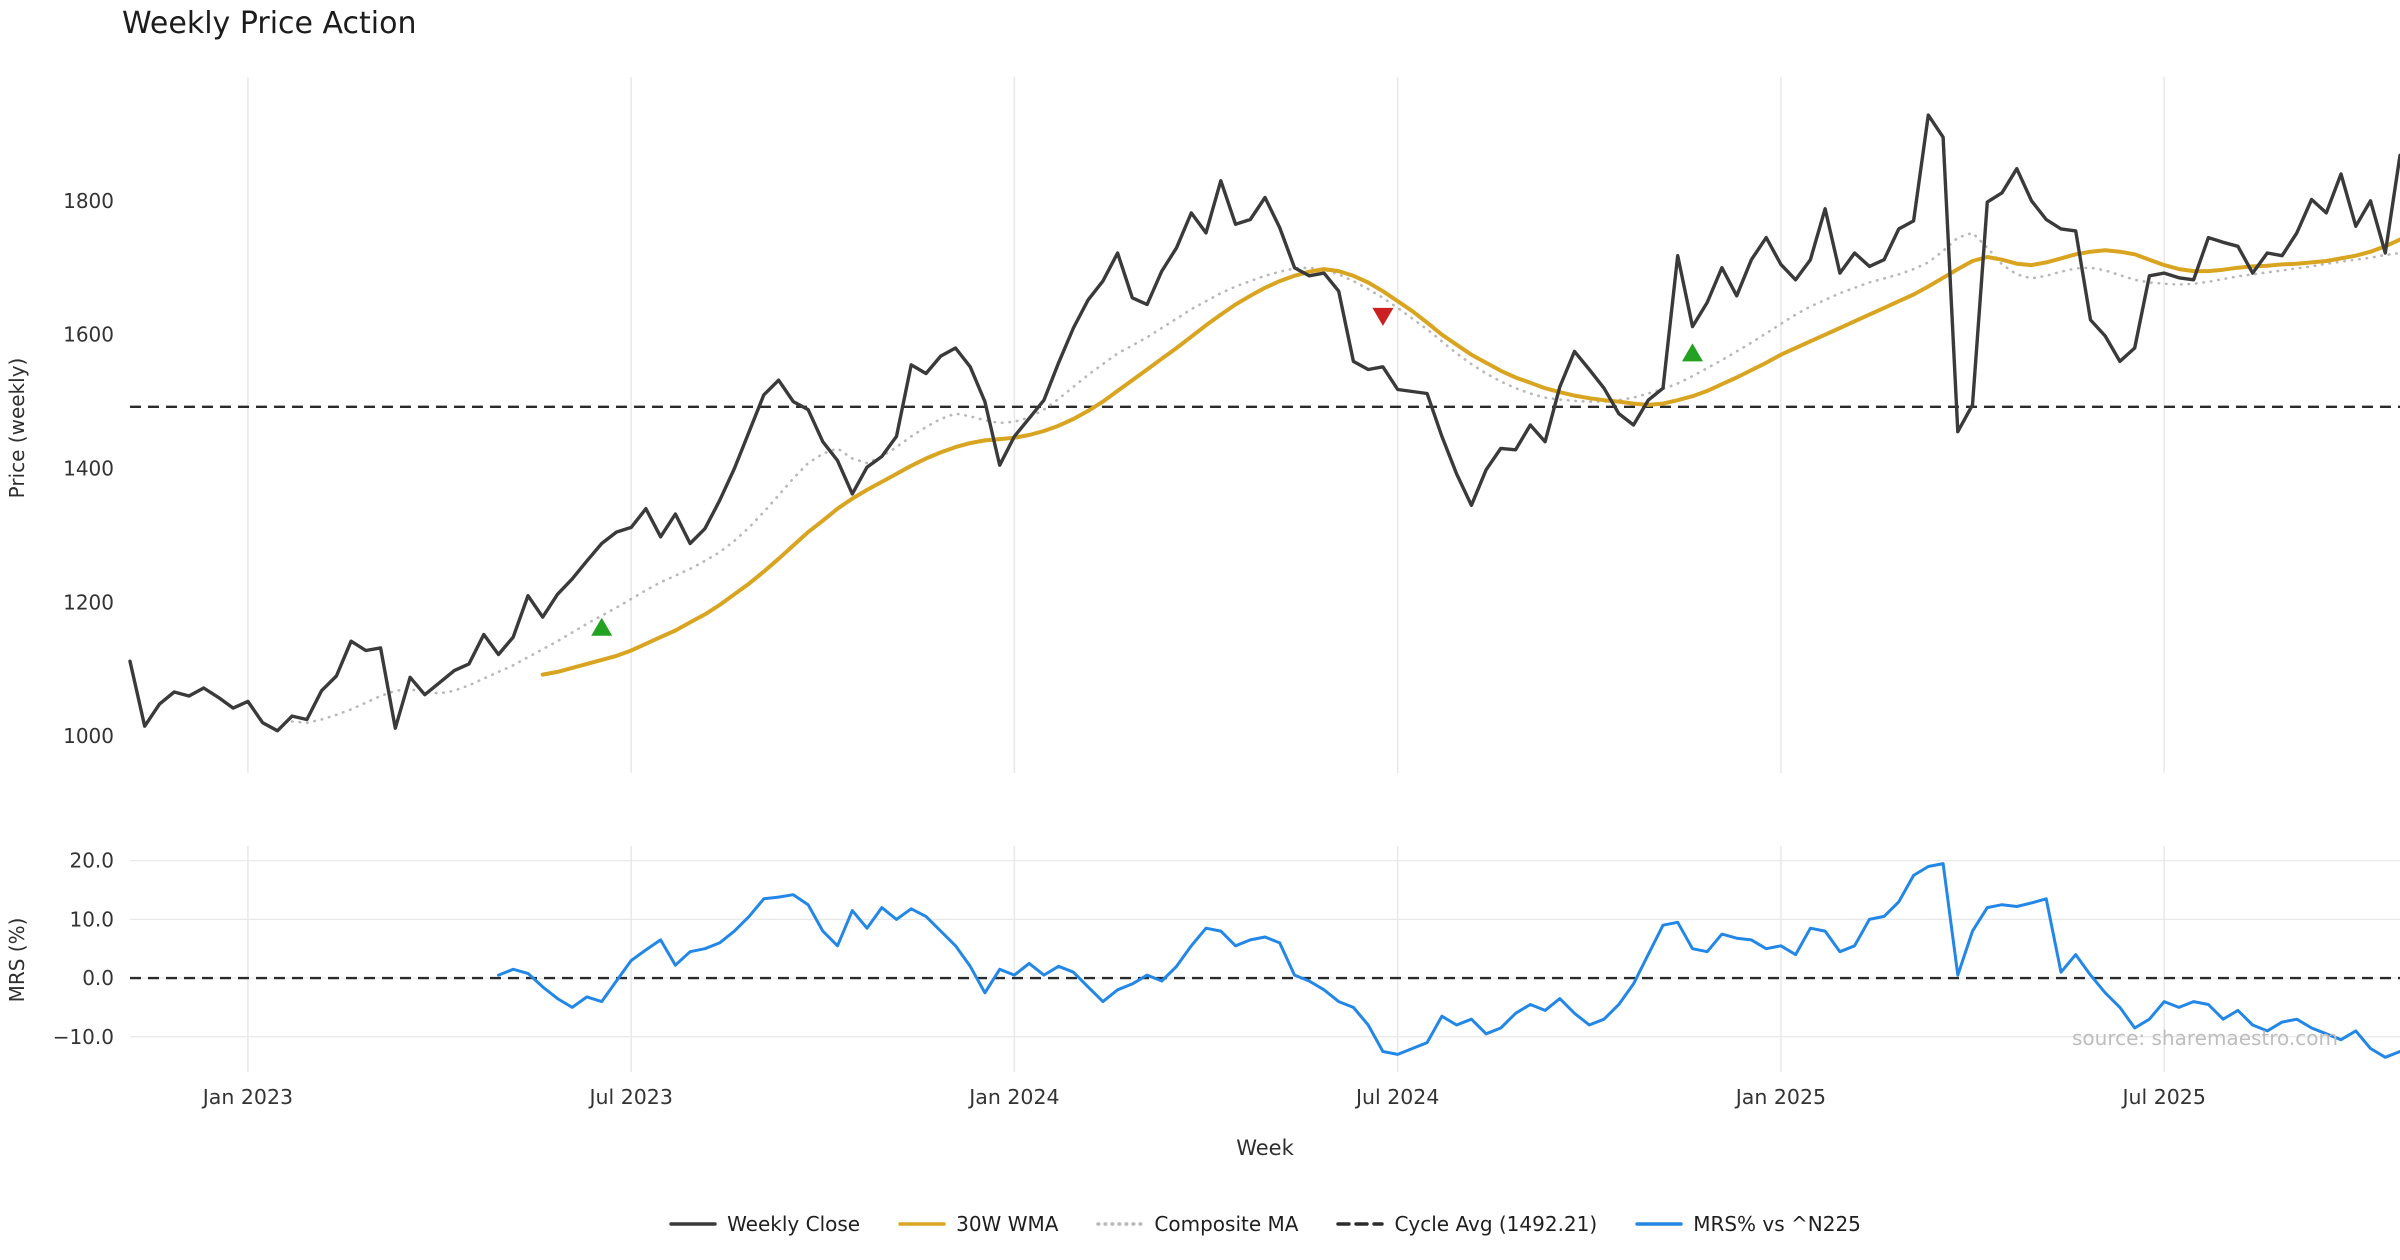 Image resolution: width=2400 pixels, height=1260 pixels. Describe the element at coordinates (98, 978) in the screenshot. I see `y-tick-label: 0.0` at that location.